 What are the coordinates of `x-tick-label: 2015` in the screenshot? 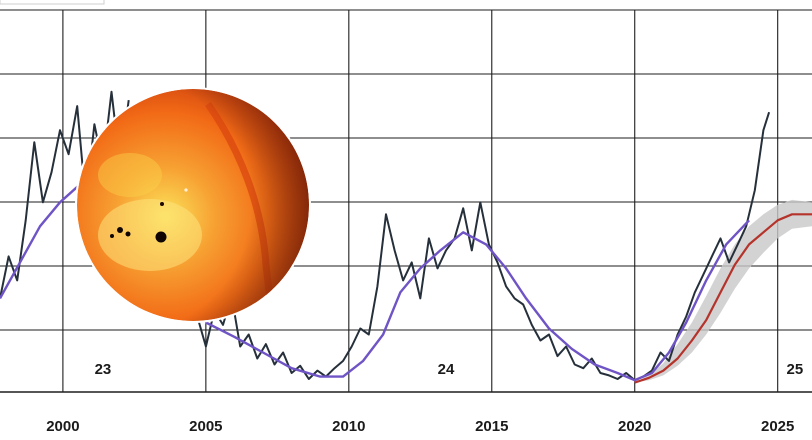 It's located at (491, 426).